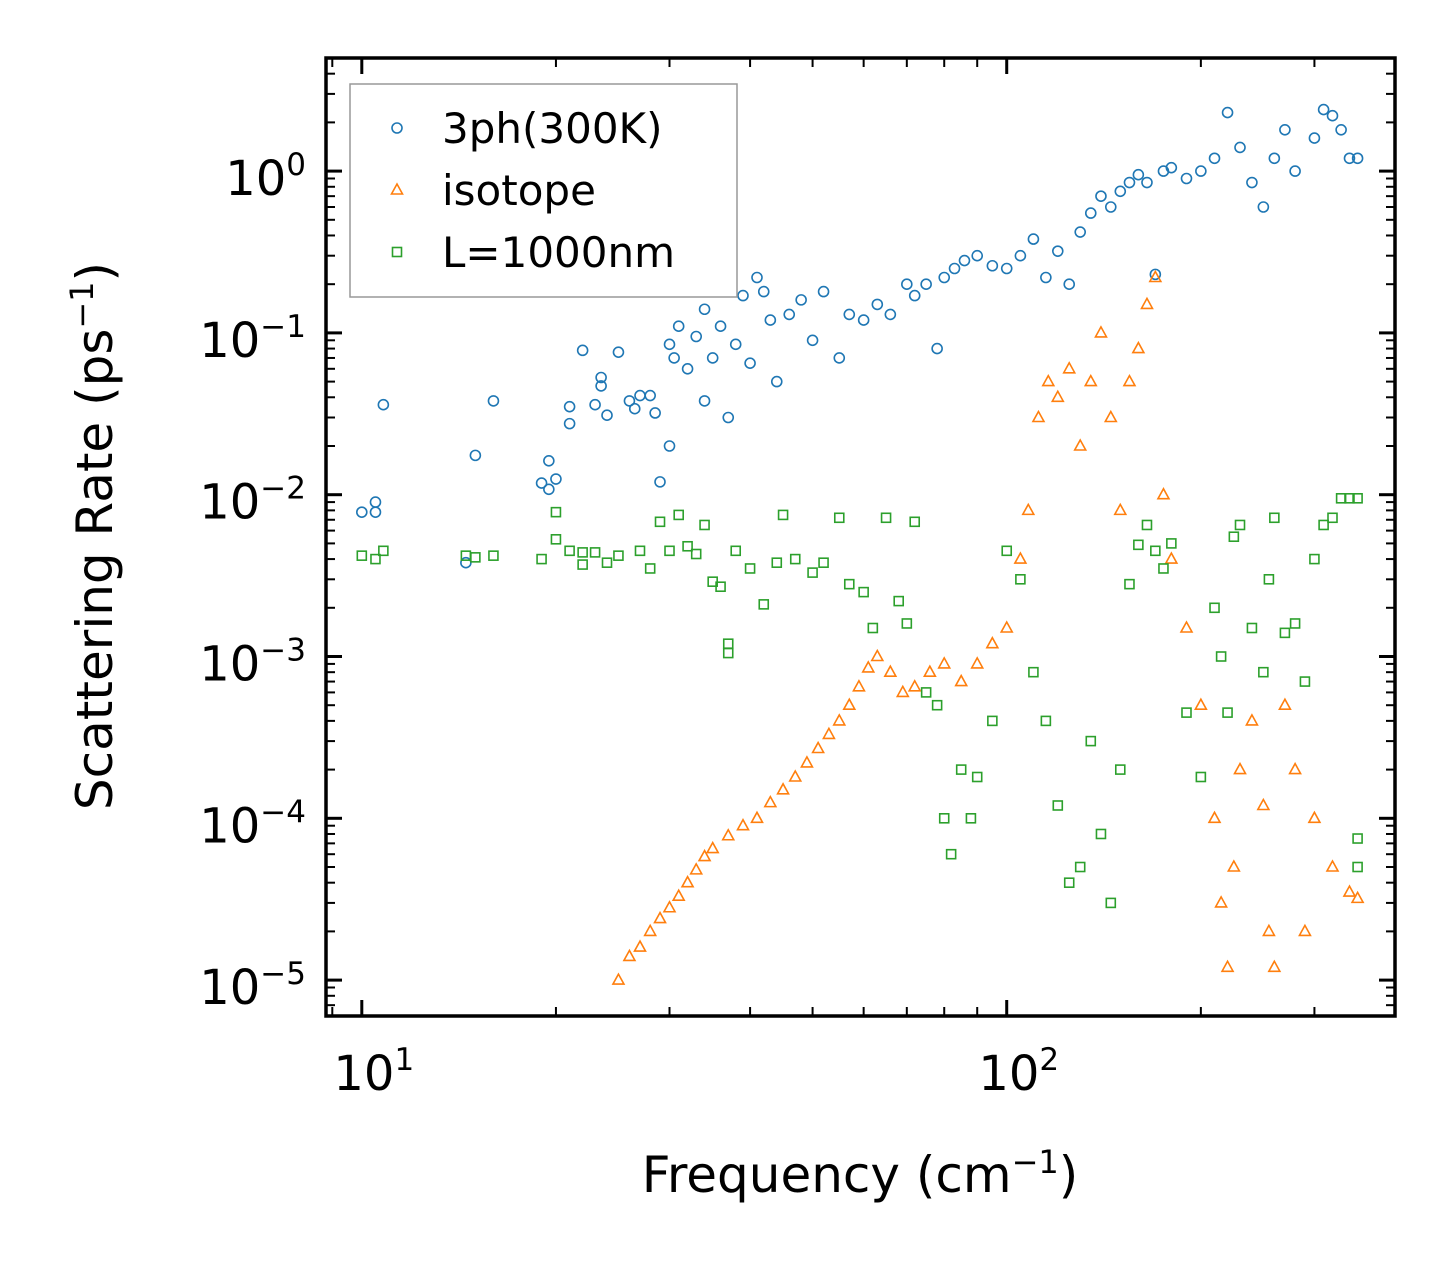 This screenshot has width=1455, height=1265. What do you see at coordinates (93, 536) in the screenshot?
I see `y-axis-label: Scattering Rate (ps−1)` at bounding box center [93, 536].